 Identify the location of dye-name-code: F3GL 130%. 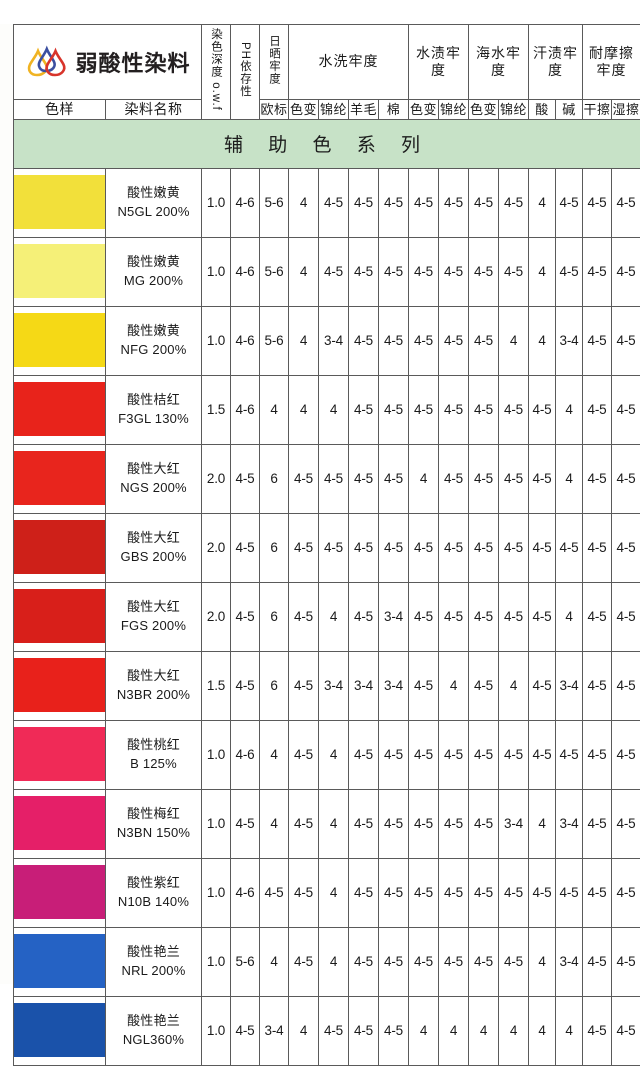
(153, 419).